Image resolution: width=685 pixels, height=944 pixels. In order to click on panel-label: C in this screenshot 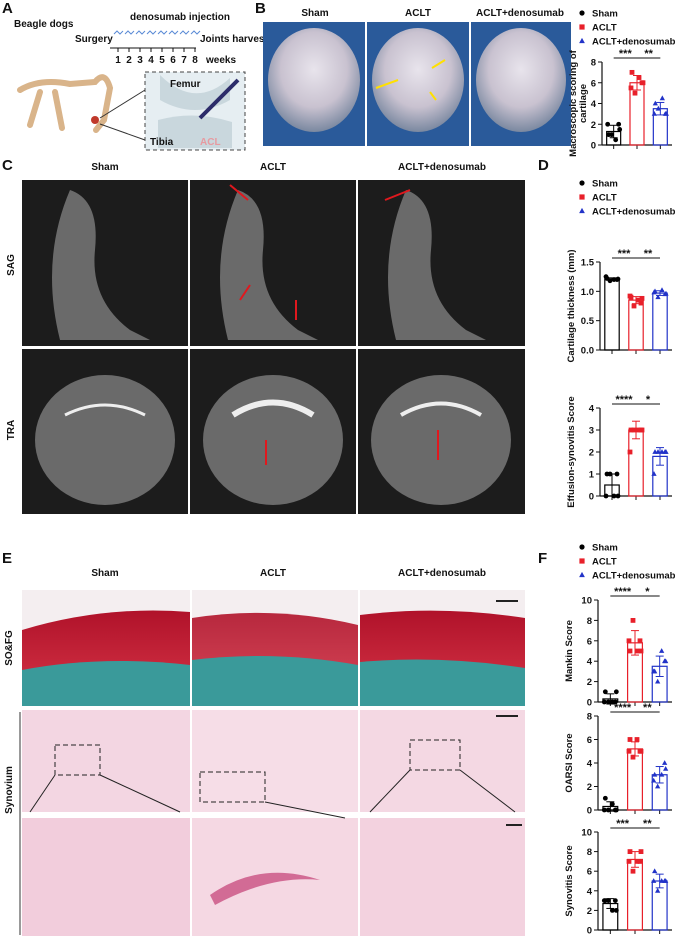, I will do `click(7, 165)`.